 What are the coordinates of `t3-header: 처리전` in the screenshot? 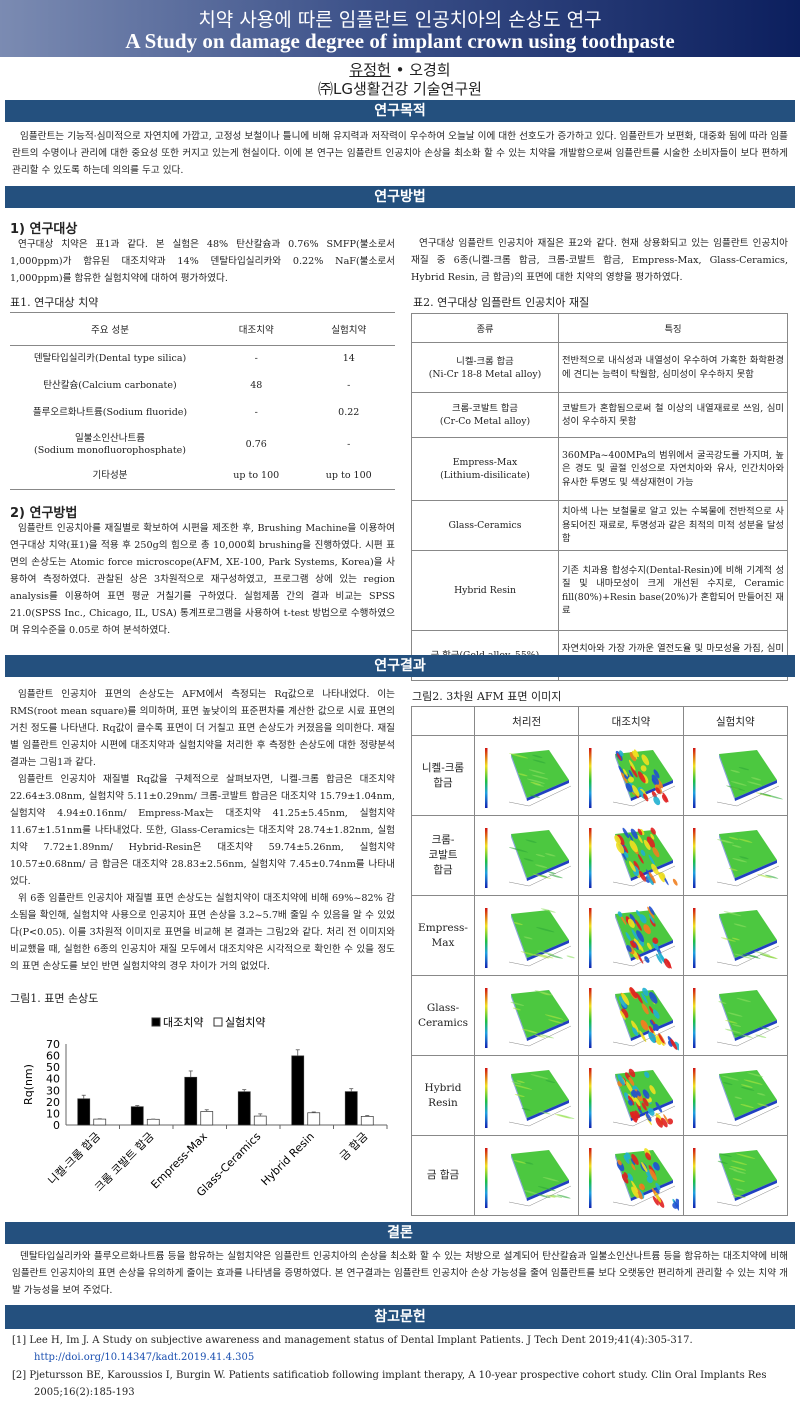 It's located at (526, 721).